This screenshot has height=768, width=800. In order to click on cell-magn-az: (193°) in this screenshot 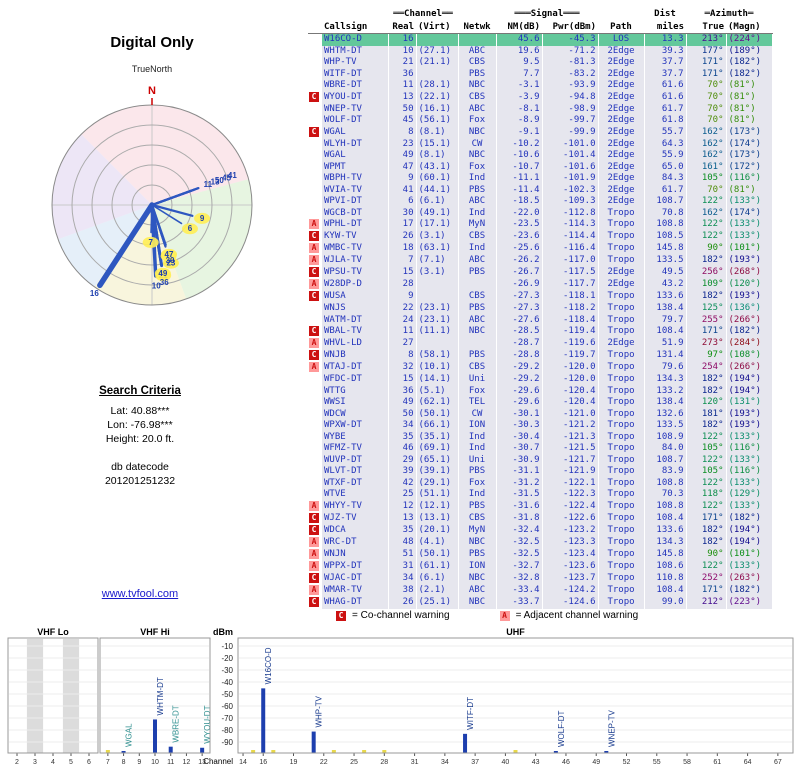, I will do `click(749, 414)`.